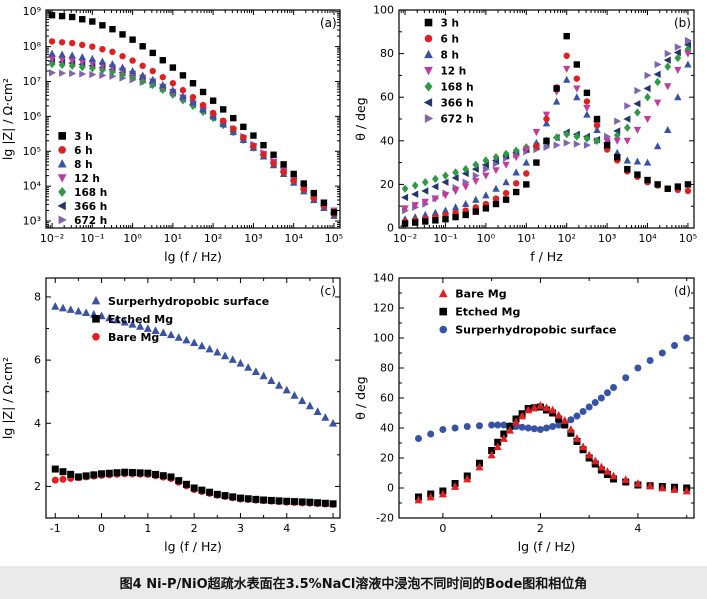  What do you see at coordinates (546, 256) in the screenshot?
I see `svg-text: f / Hz` at bounding box center [546, 256].